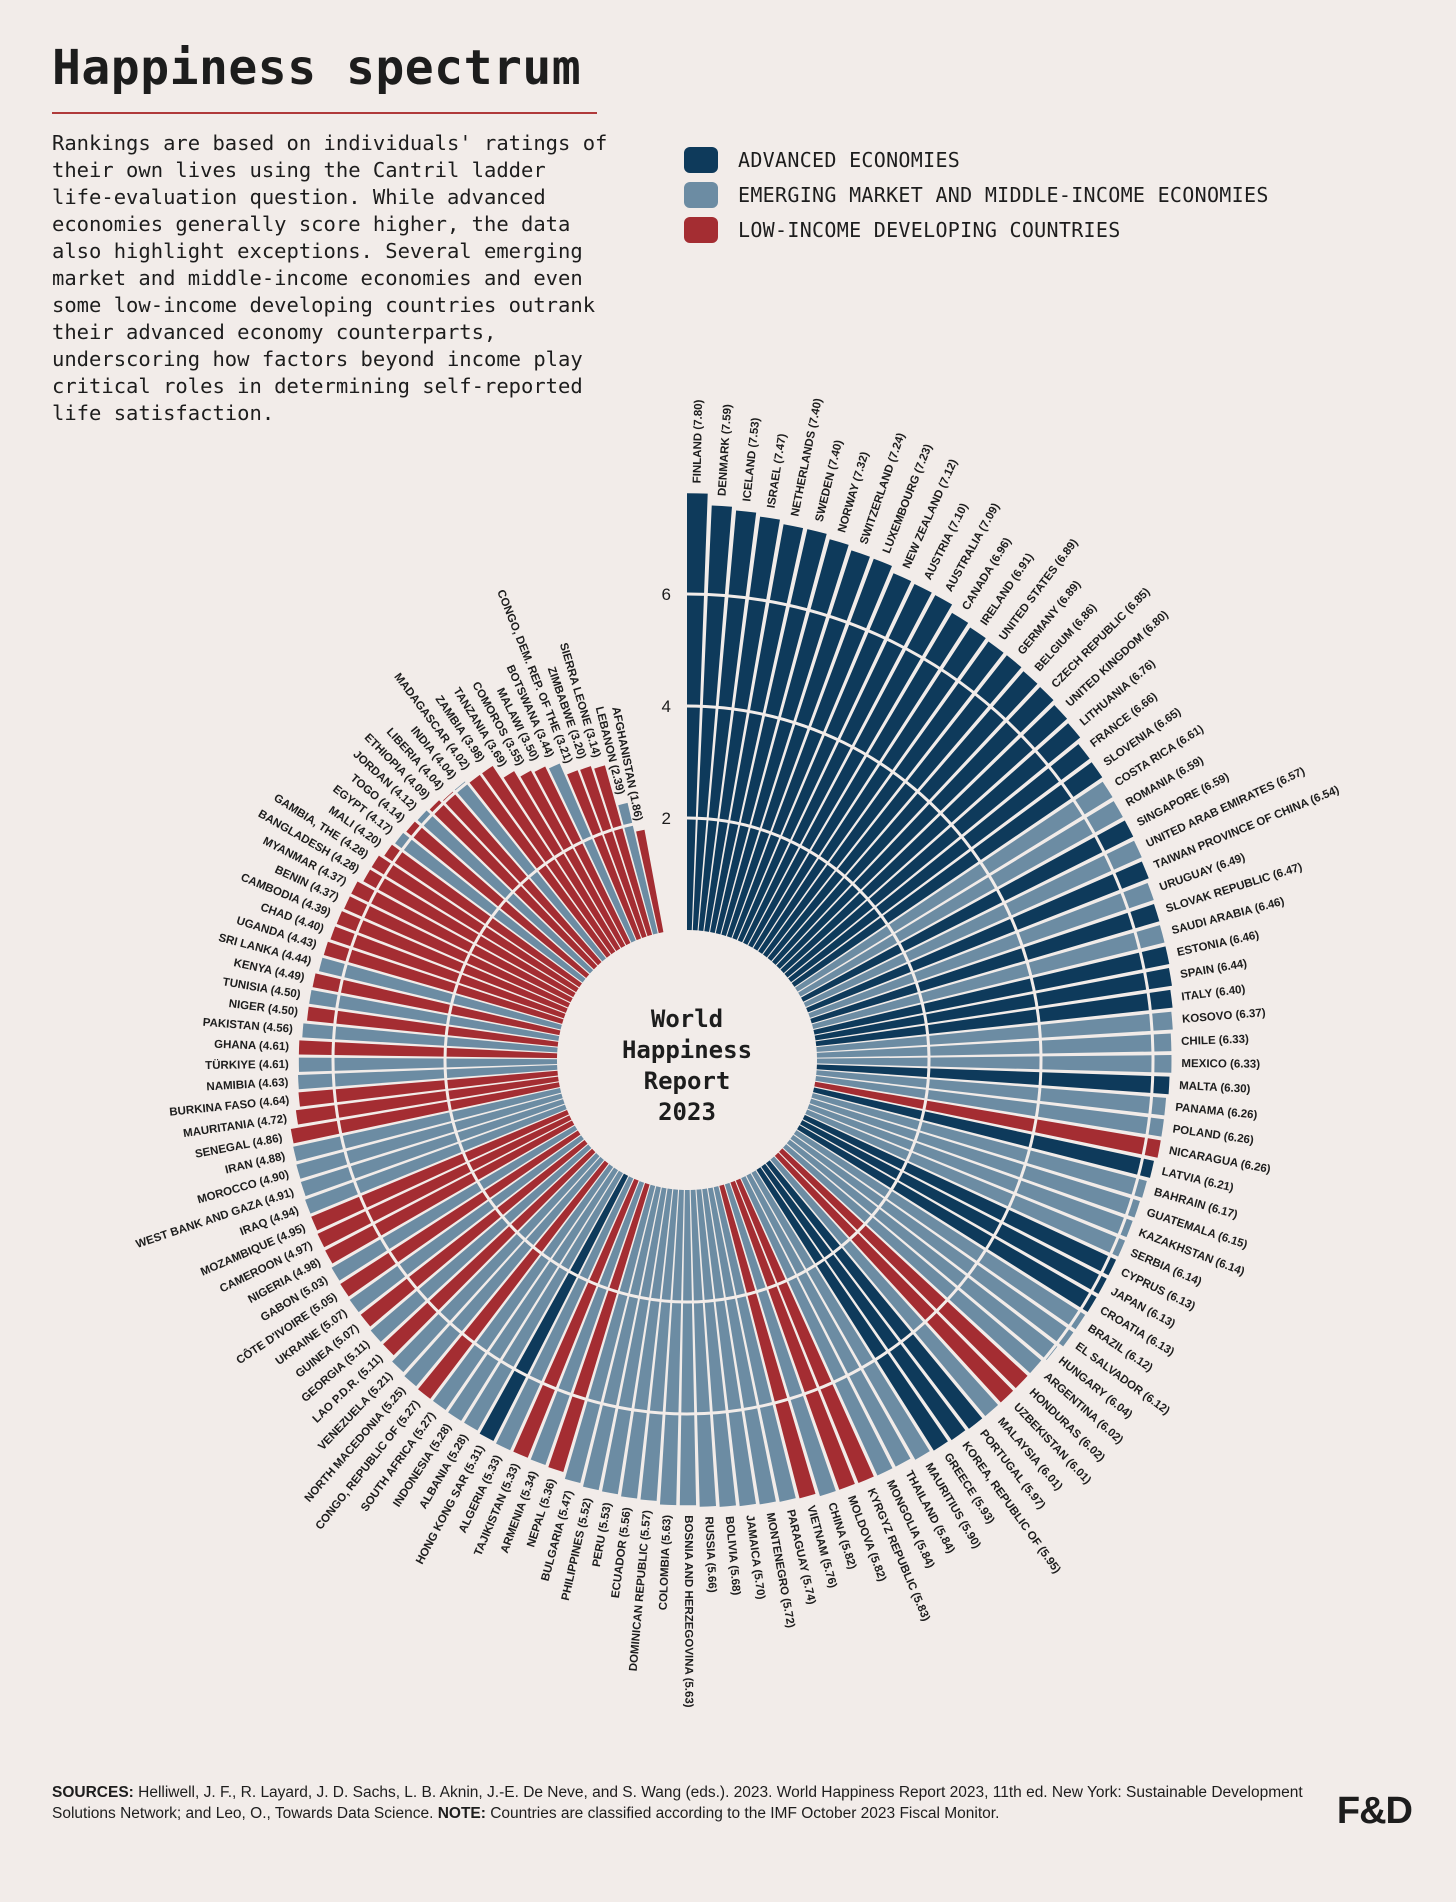  I want to click on bar-uruguay, so click(981, 950).